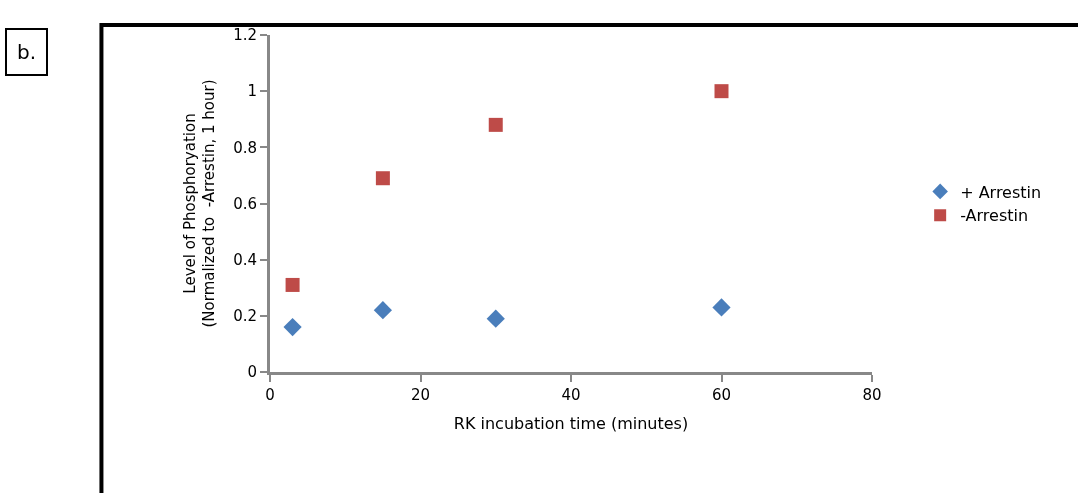  What do you see at coordinates (252, 91) in the screenshot?
I see `y-tick-label: 1` at bounding box center [252, 91].